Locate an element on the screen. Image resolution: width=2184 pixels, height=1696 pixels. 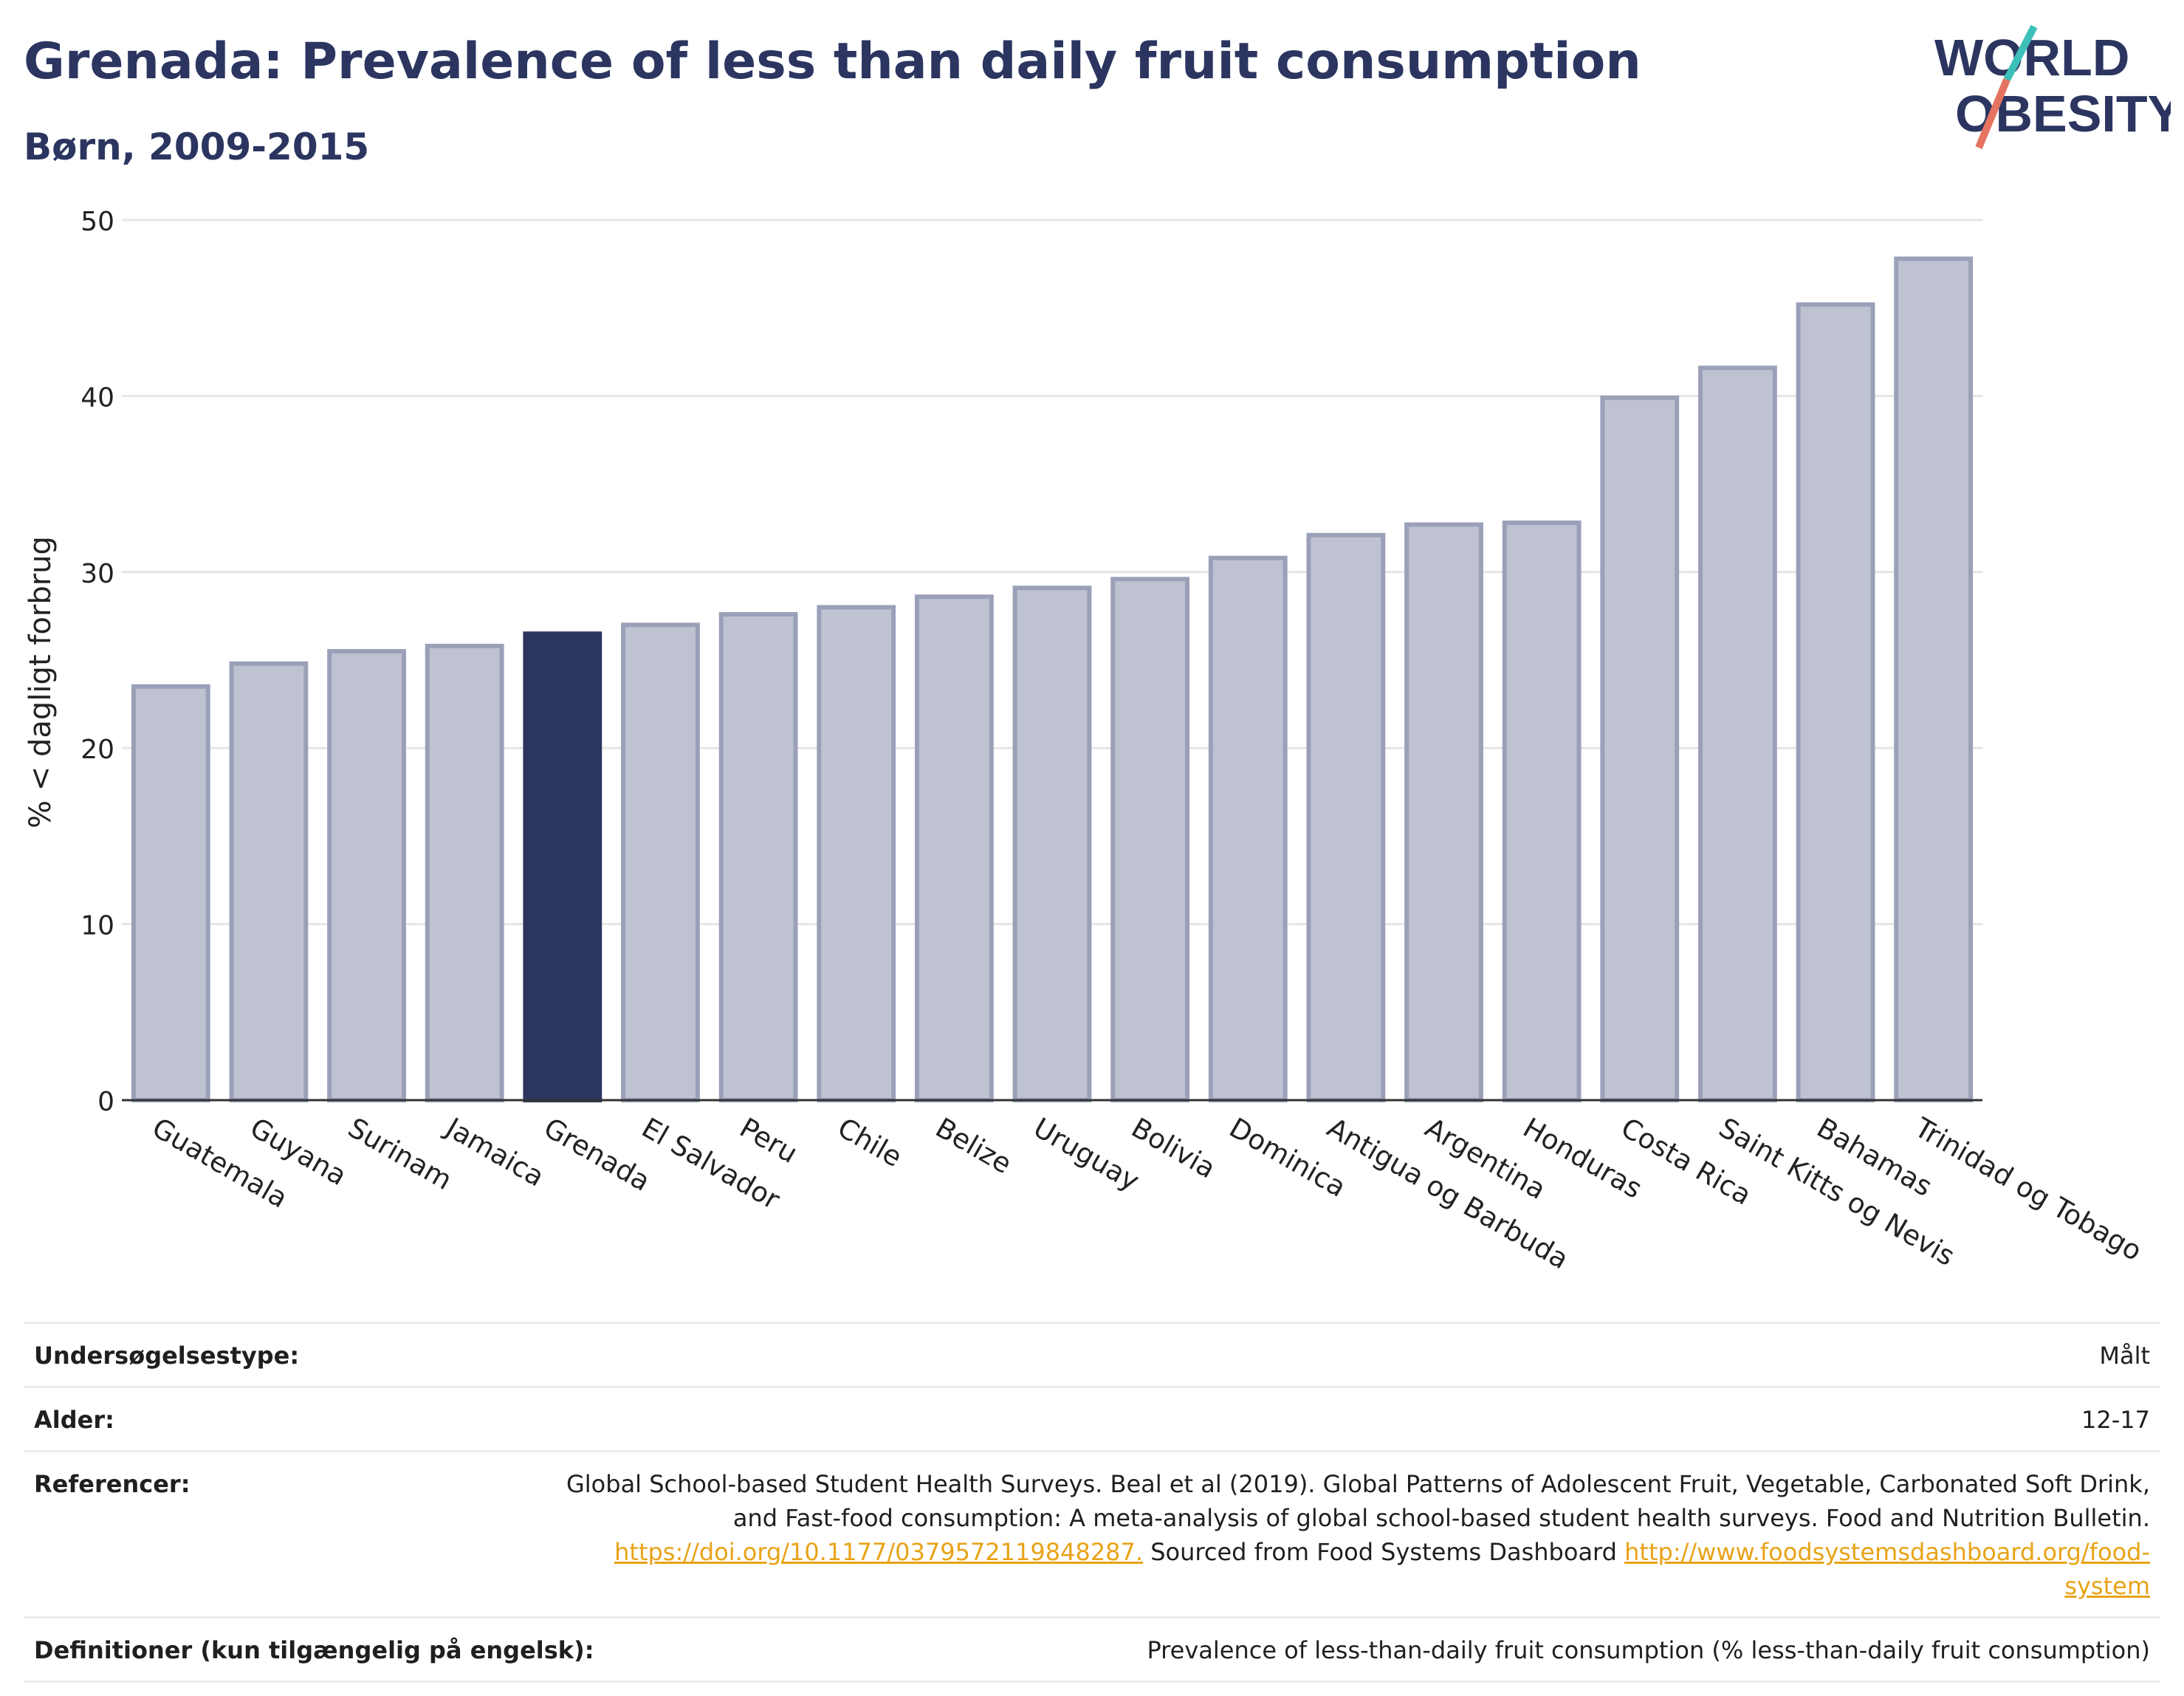
y-axis-label: % < dagligt forbrug is located at coordinates (41, 682).